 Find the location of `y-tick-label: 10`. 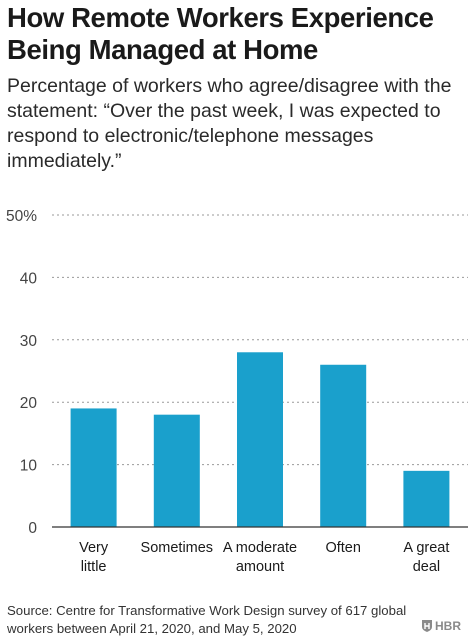

y-tick-label: 10 is located at coordinates (29, 466).